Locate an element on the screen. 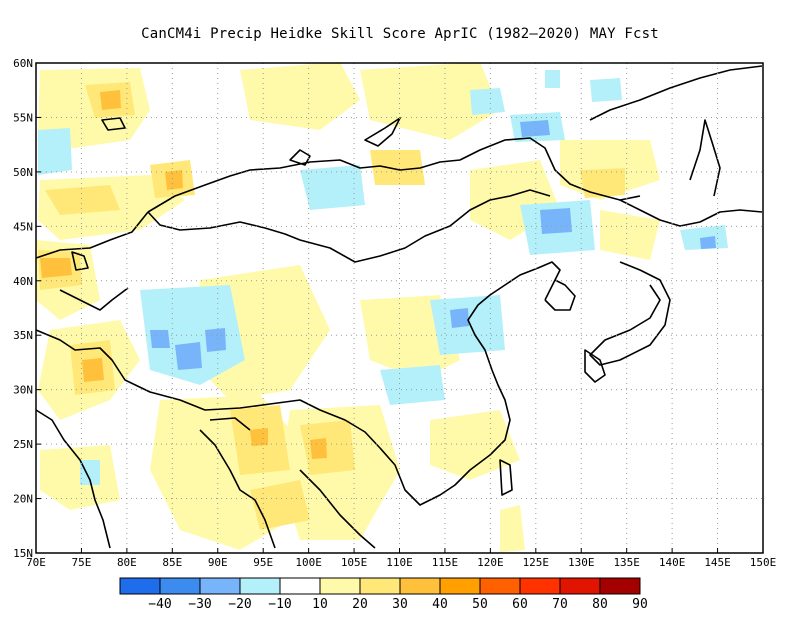 The height and width of the screenshot is (618, 800). lon-tick-label: 115E is located at coordinates (445, 562).